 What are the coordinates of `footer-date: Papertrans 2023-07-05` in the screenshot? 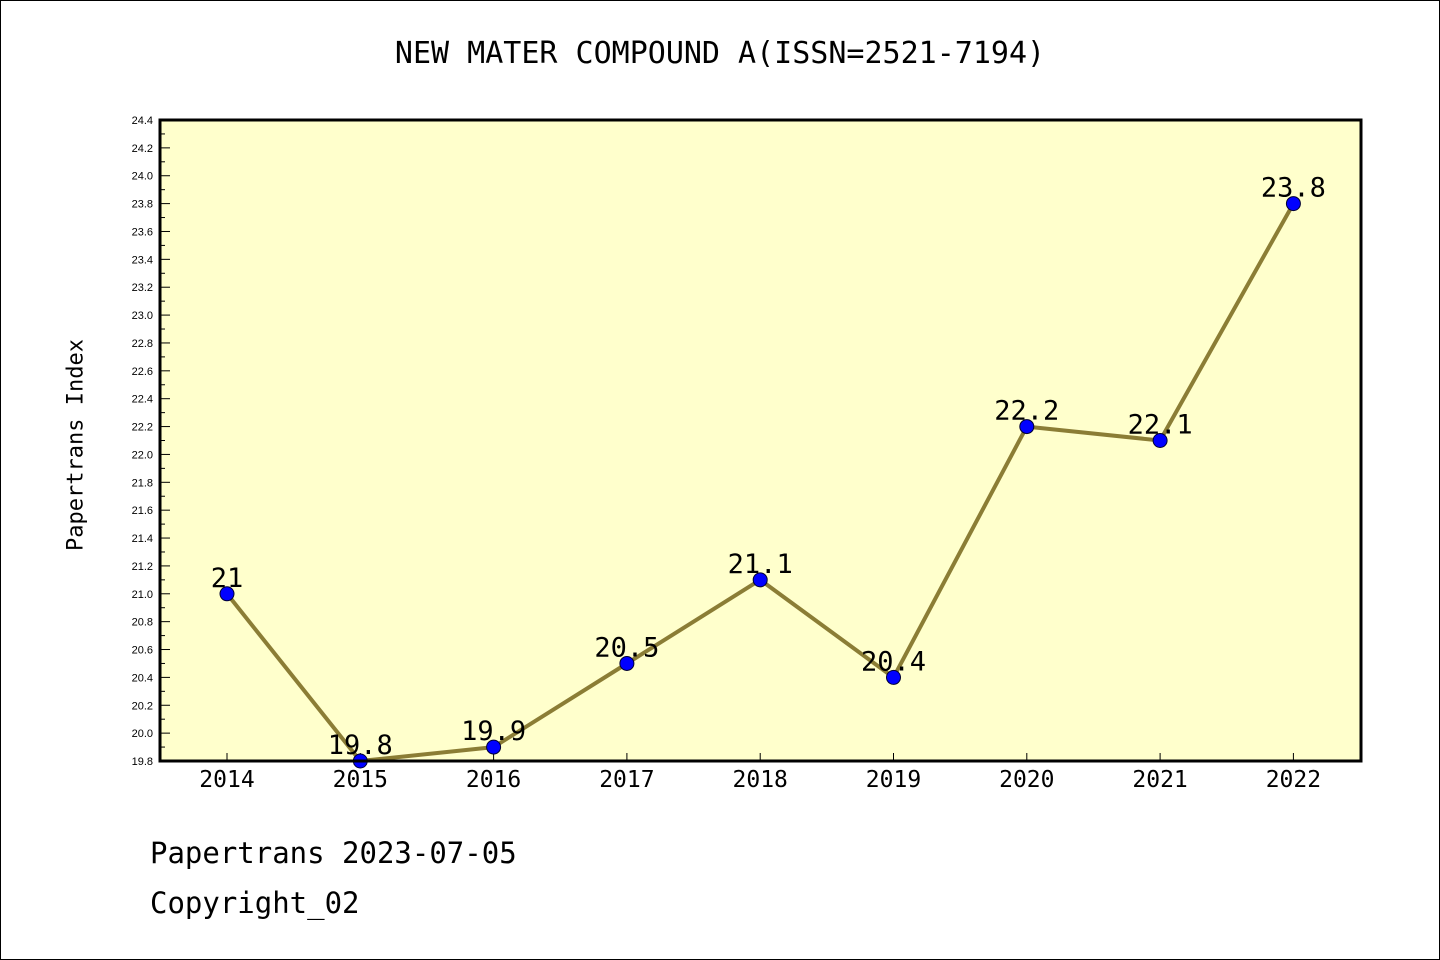 It's located at (333, 853).